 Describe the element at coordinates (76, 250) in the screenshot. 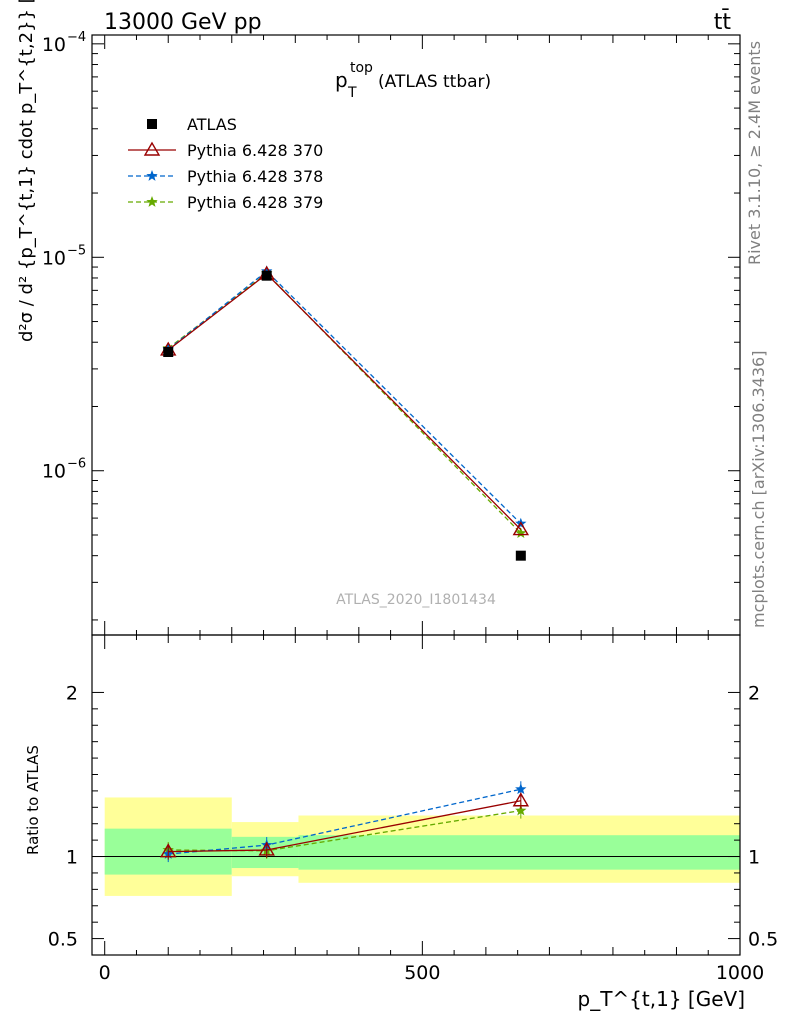

I see `y-tick-label-exp: −5` at that location.